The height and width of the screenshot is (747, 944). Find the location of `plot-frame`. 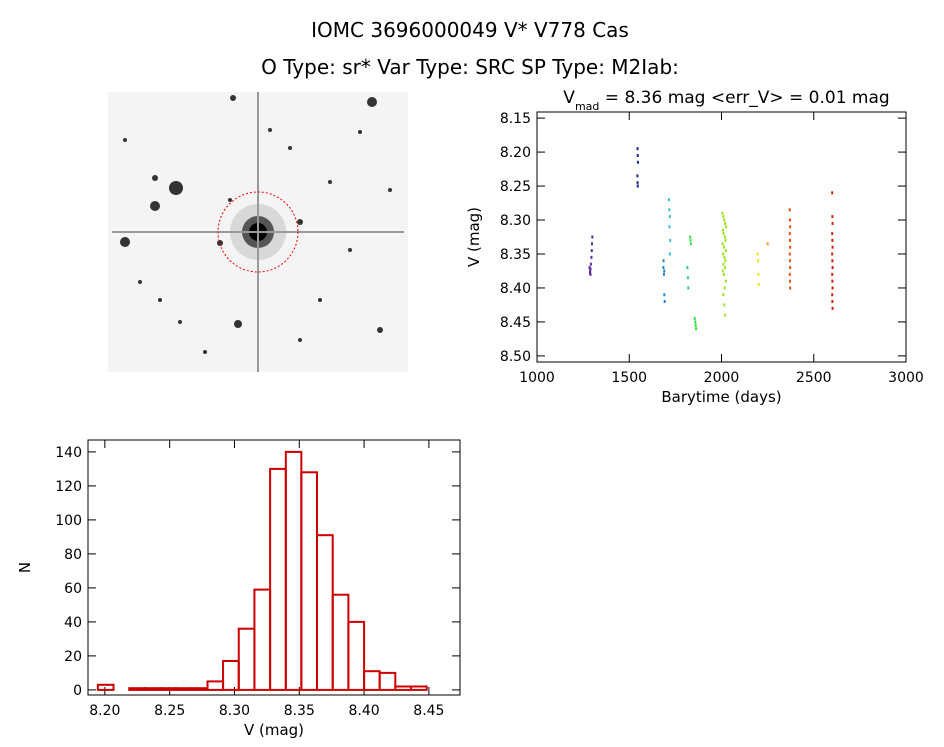

plot-frame is located at coordinates (274, 567).